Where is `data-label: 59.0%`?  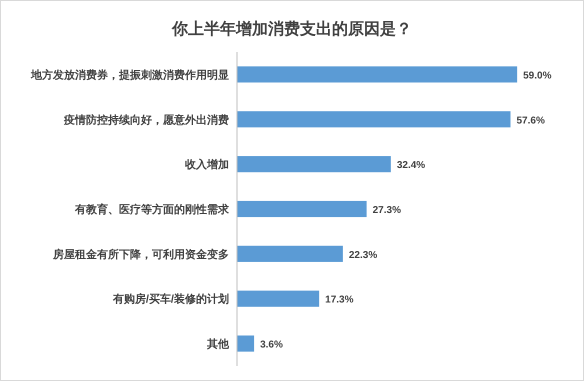
data-label: 59.0% is located at coordinates (537, 76).